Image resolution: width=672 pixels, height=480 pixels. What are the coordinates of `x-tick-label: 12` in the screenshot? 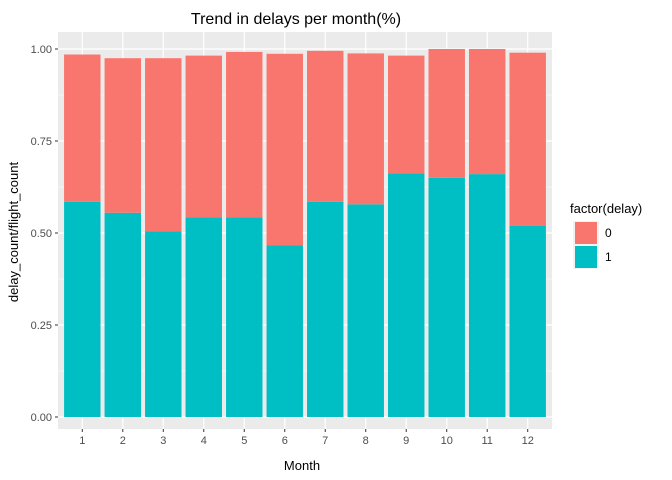 It's located at (528, 441).